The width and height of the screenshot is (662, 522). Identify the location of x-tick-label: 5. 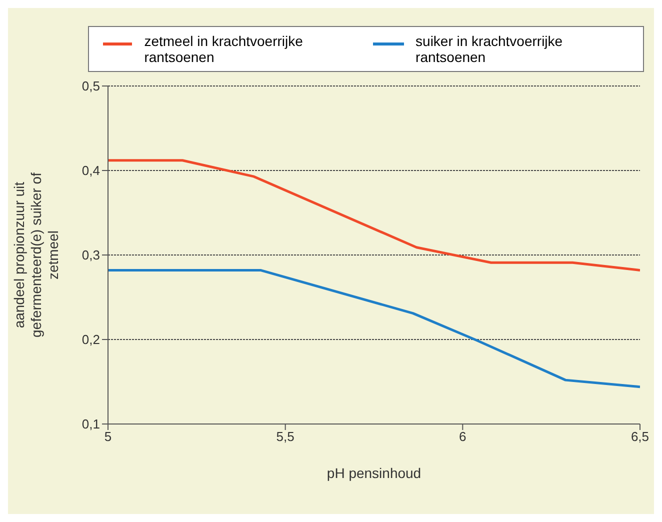
(108, 436).